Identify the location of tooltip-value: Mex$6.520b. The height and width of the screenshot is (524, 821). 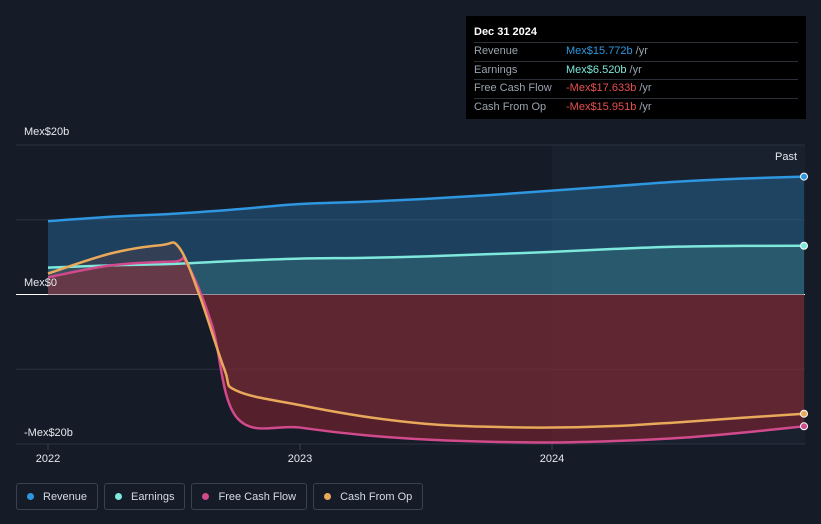
(596, 69).